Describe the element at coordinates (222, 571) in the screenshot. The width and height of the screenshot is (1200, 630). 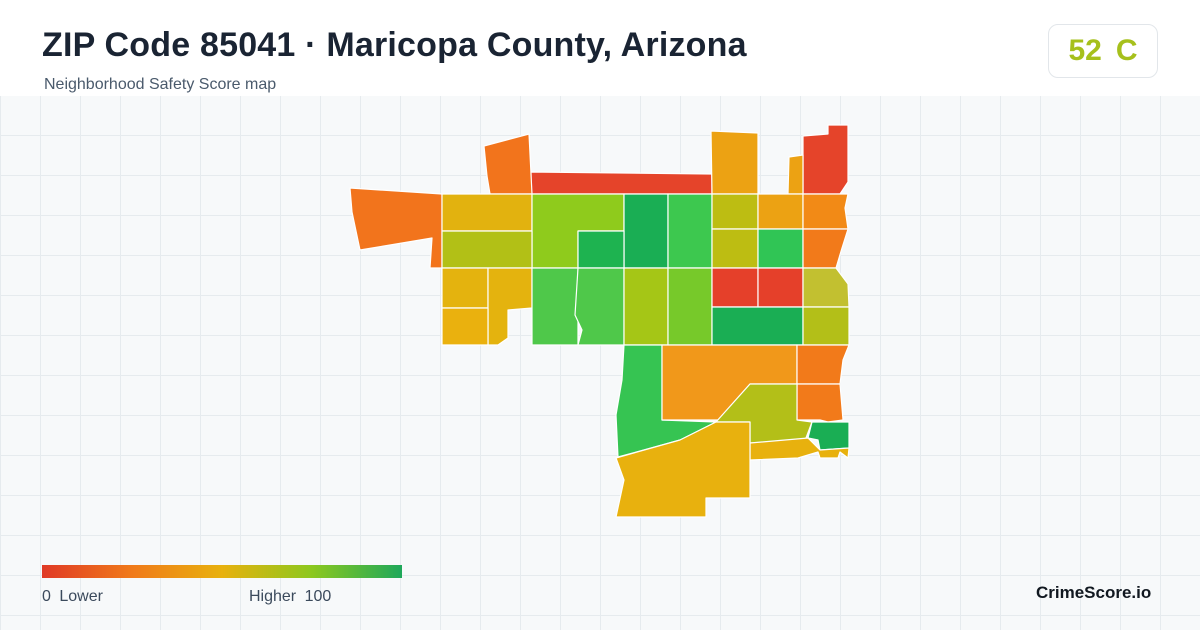
I see `legend-color-scale` at that location.